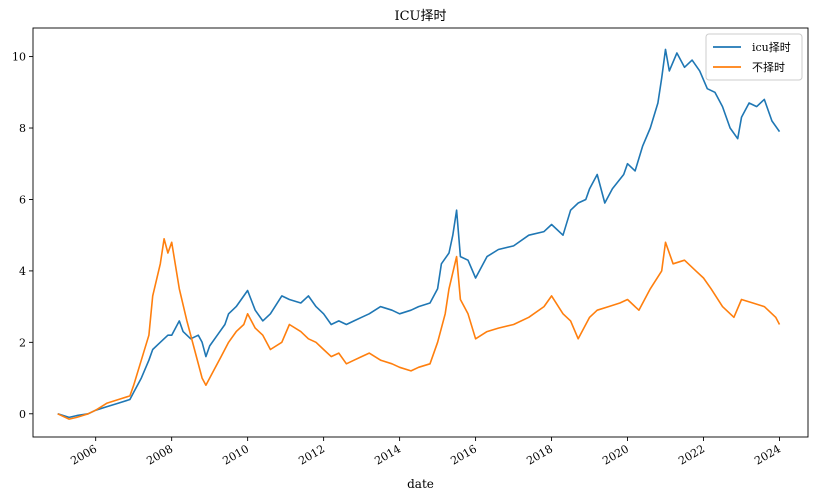 The width and height of the screenshot is (817, 501). I want to click on y-tick-label: 4, so click(22, 271).